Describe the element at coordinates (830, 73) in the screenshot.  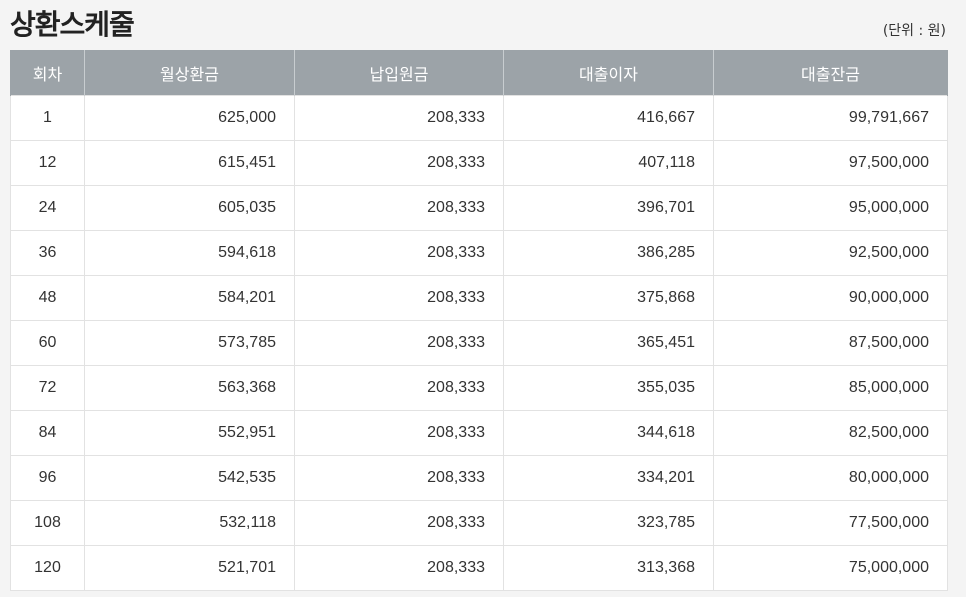
I see `column-header-loan-balance: 대출잔금` at that location.